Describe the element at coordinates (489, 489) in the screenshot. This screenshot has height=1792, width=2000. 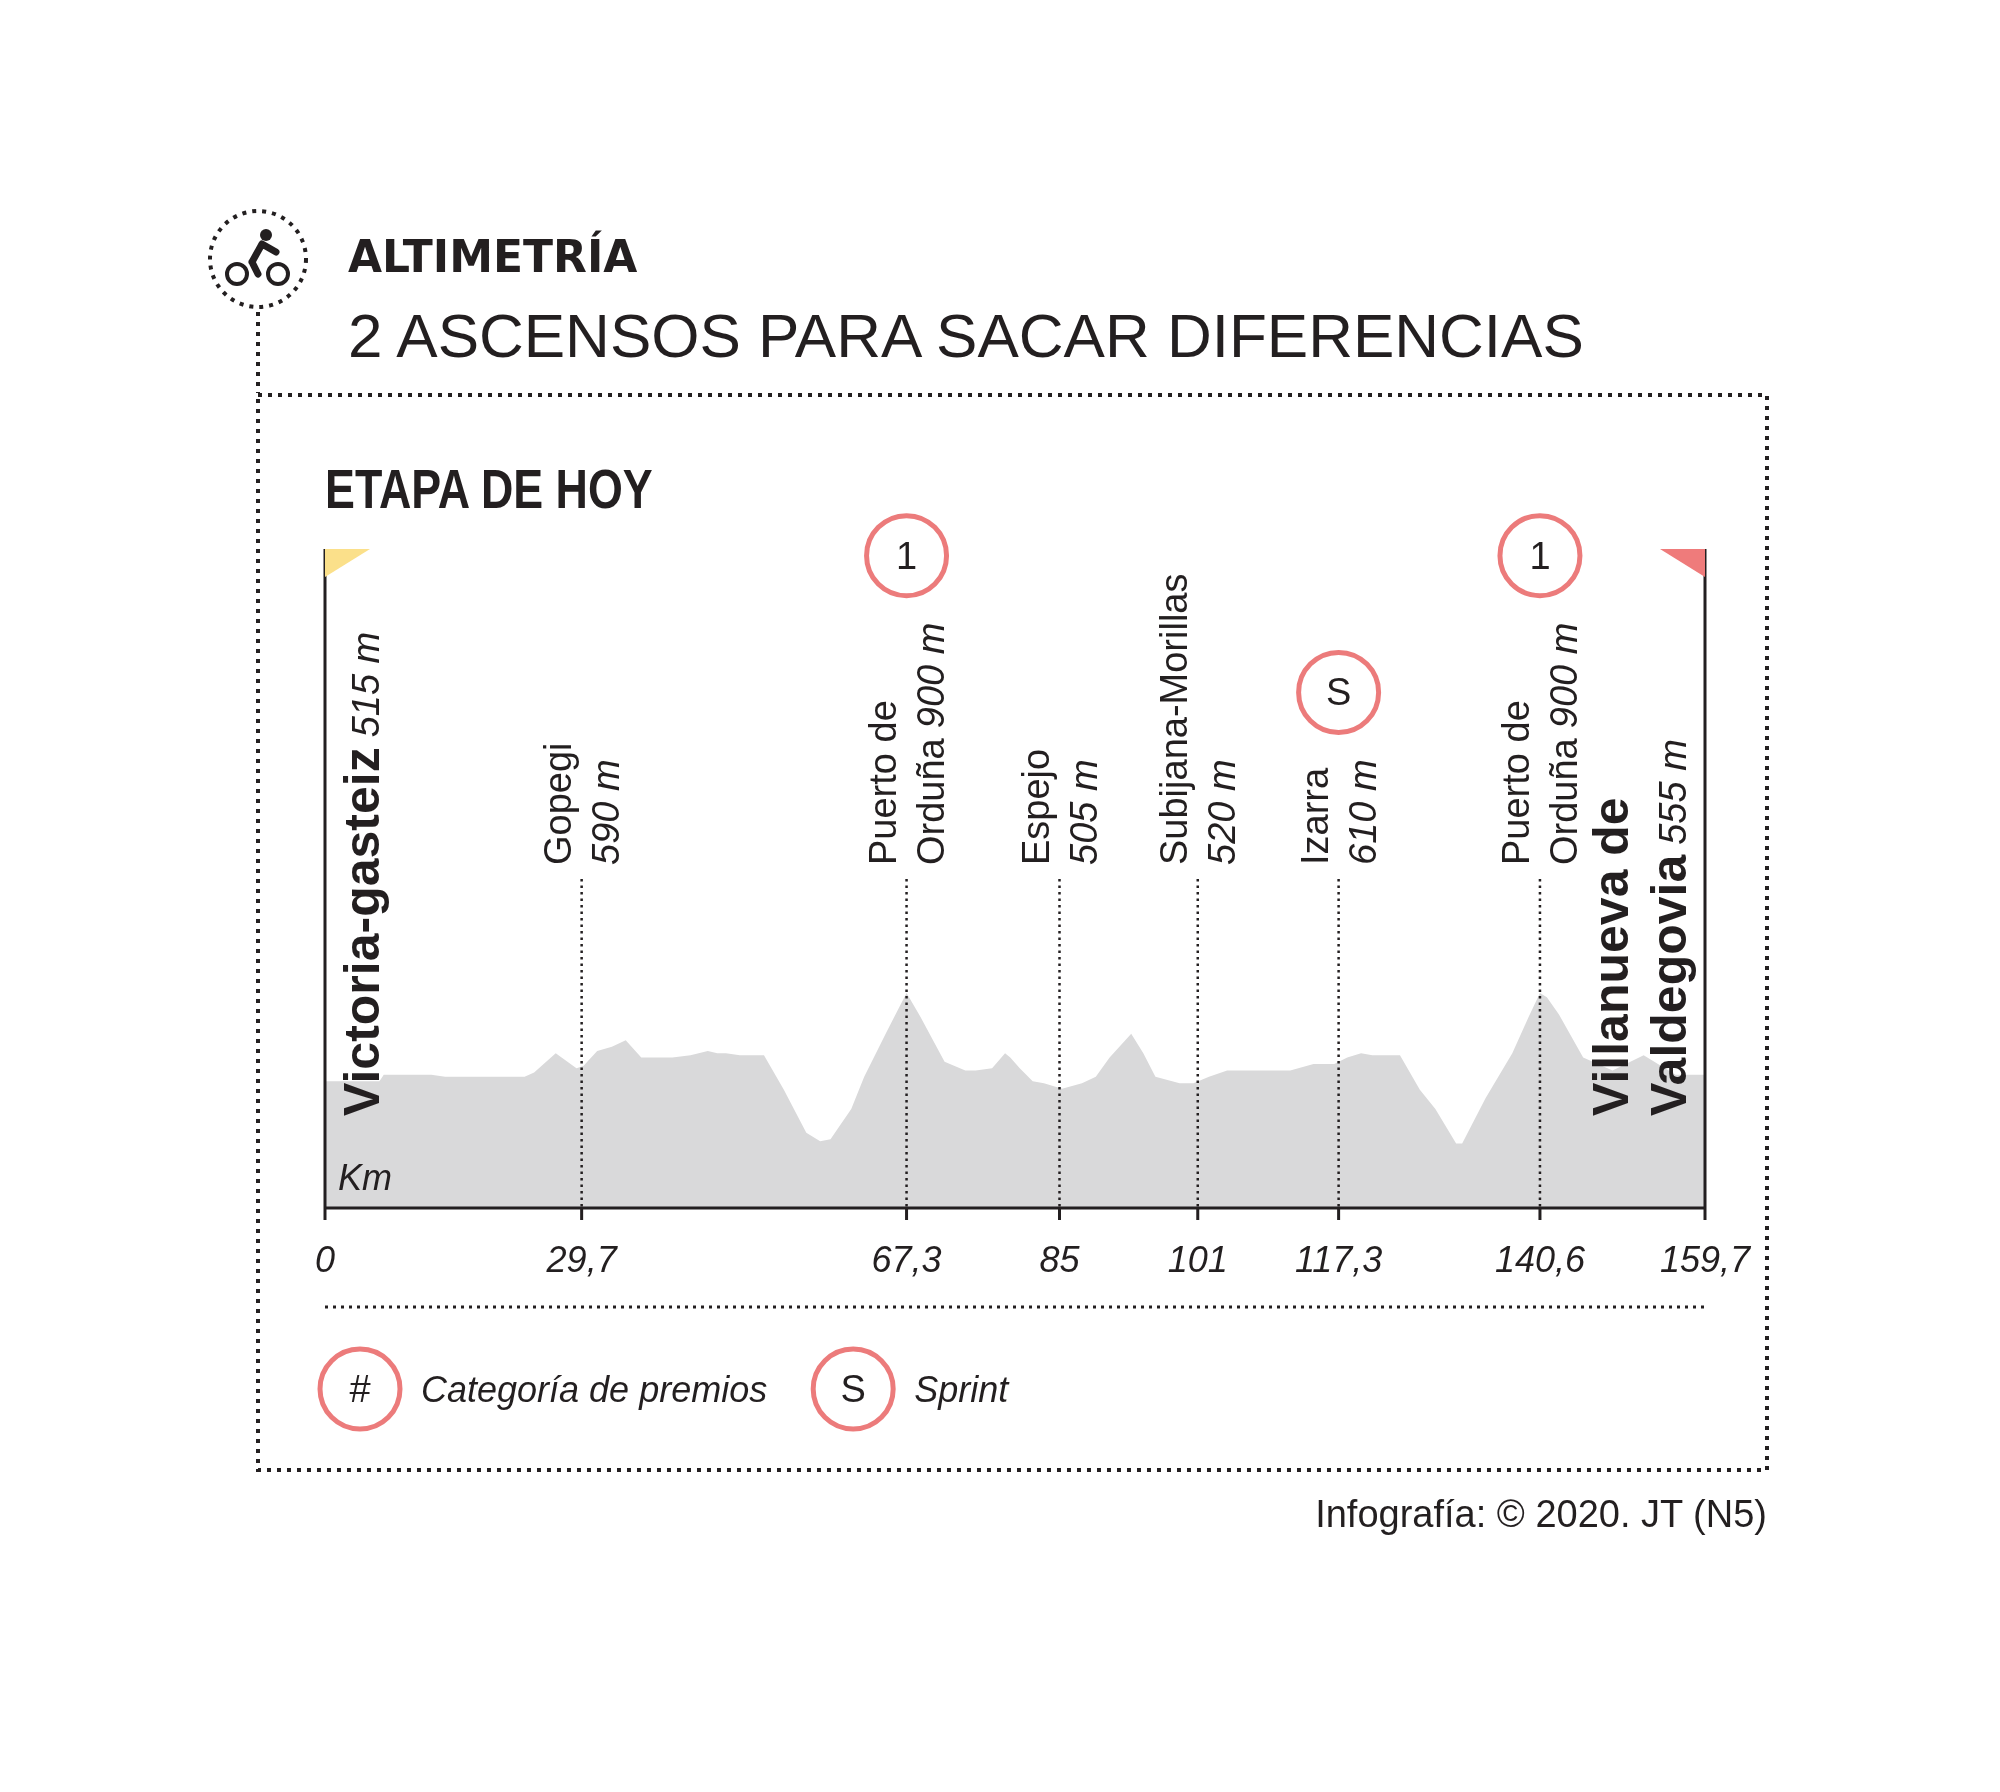
I see `text: ETAPA DE HOY` at that location.